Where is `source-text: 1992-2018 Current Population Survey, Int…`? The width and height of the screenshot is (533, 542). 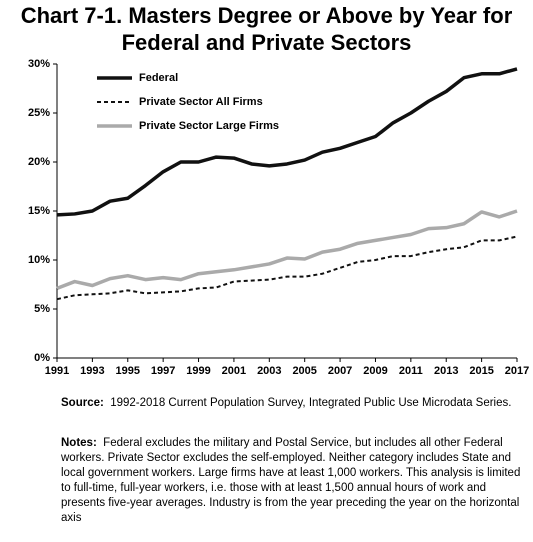
source-text: 1992-2018 Current Population Survey, Int… is located at coordinates (311, 403).